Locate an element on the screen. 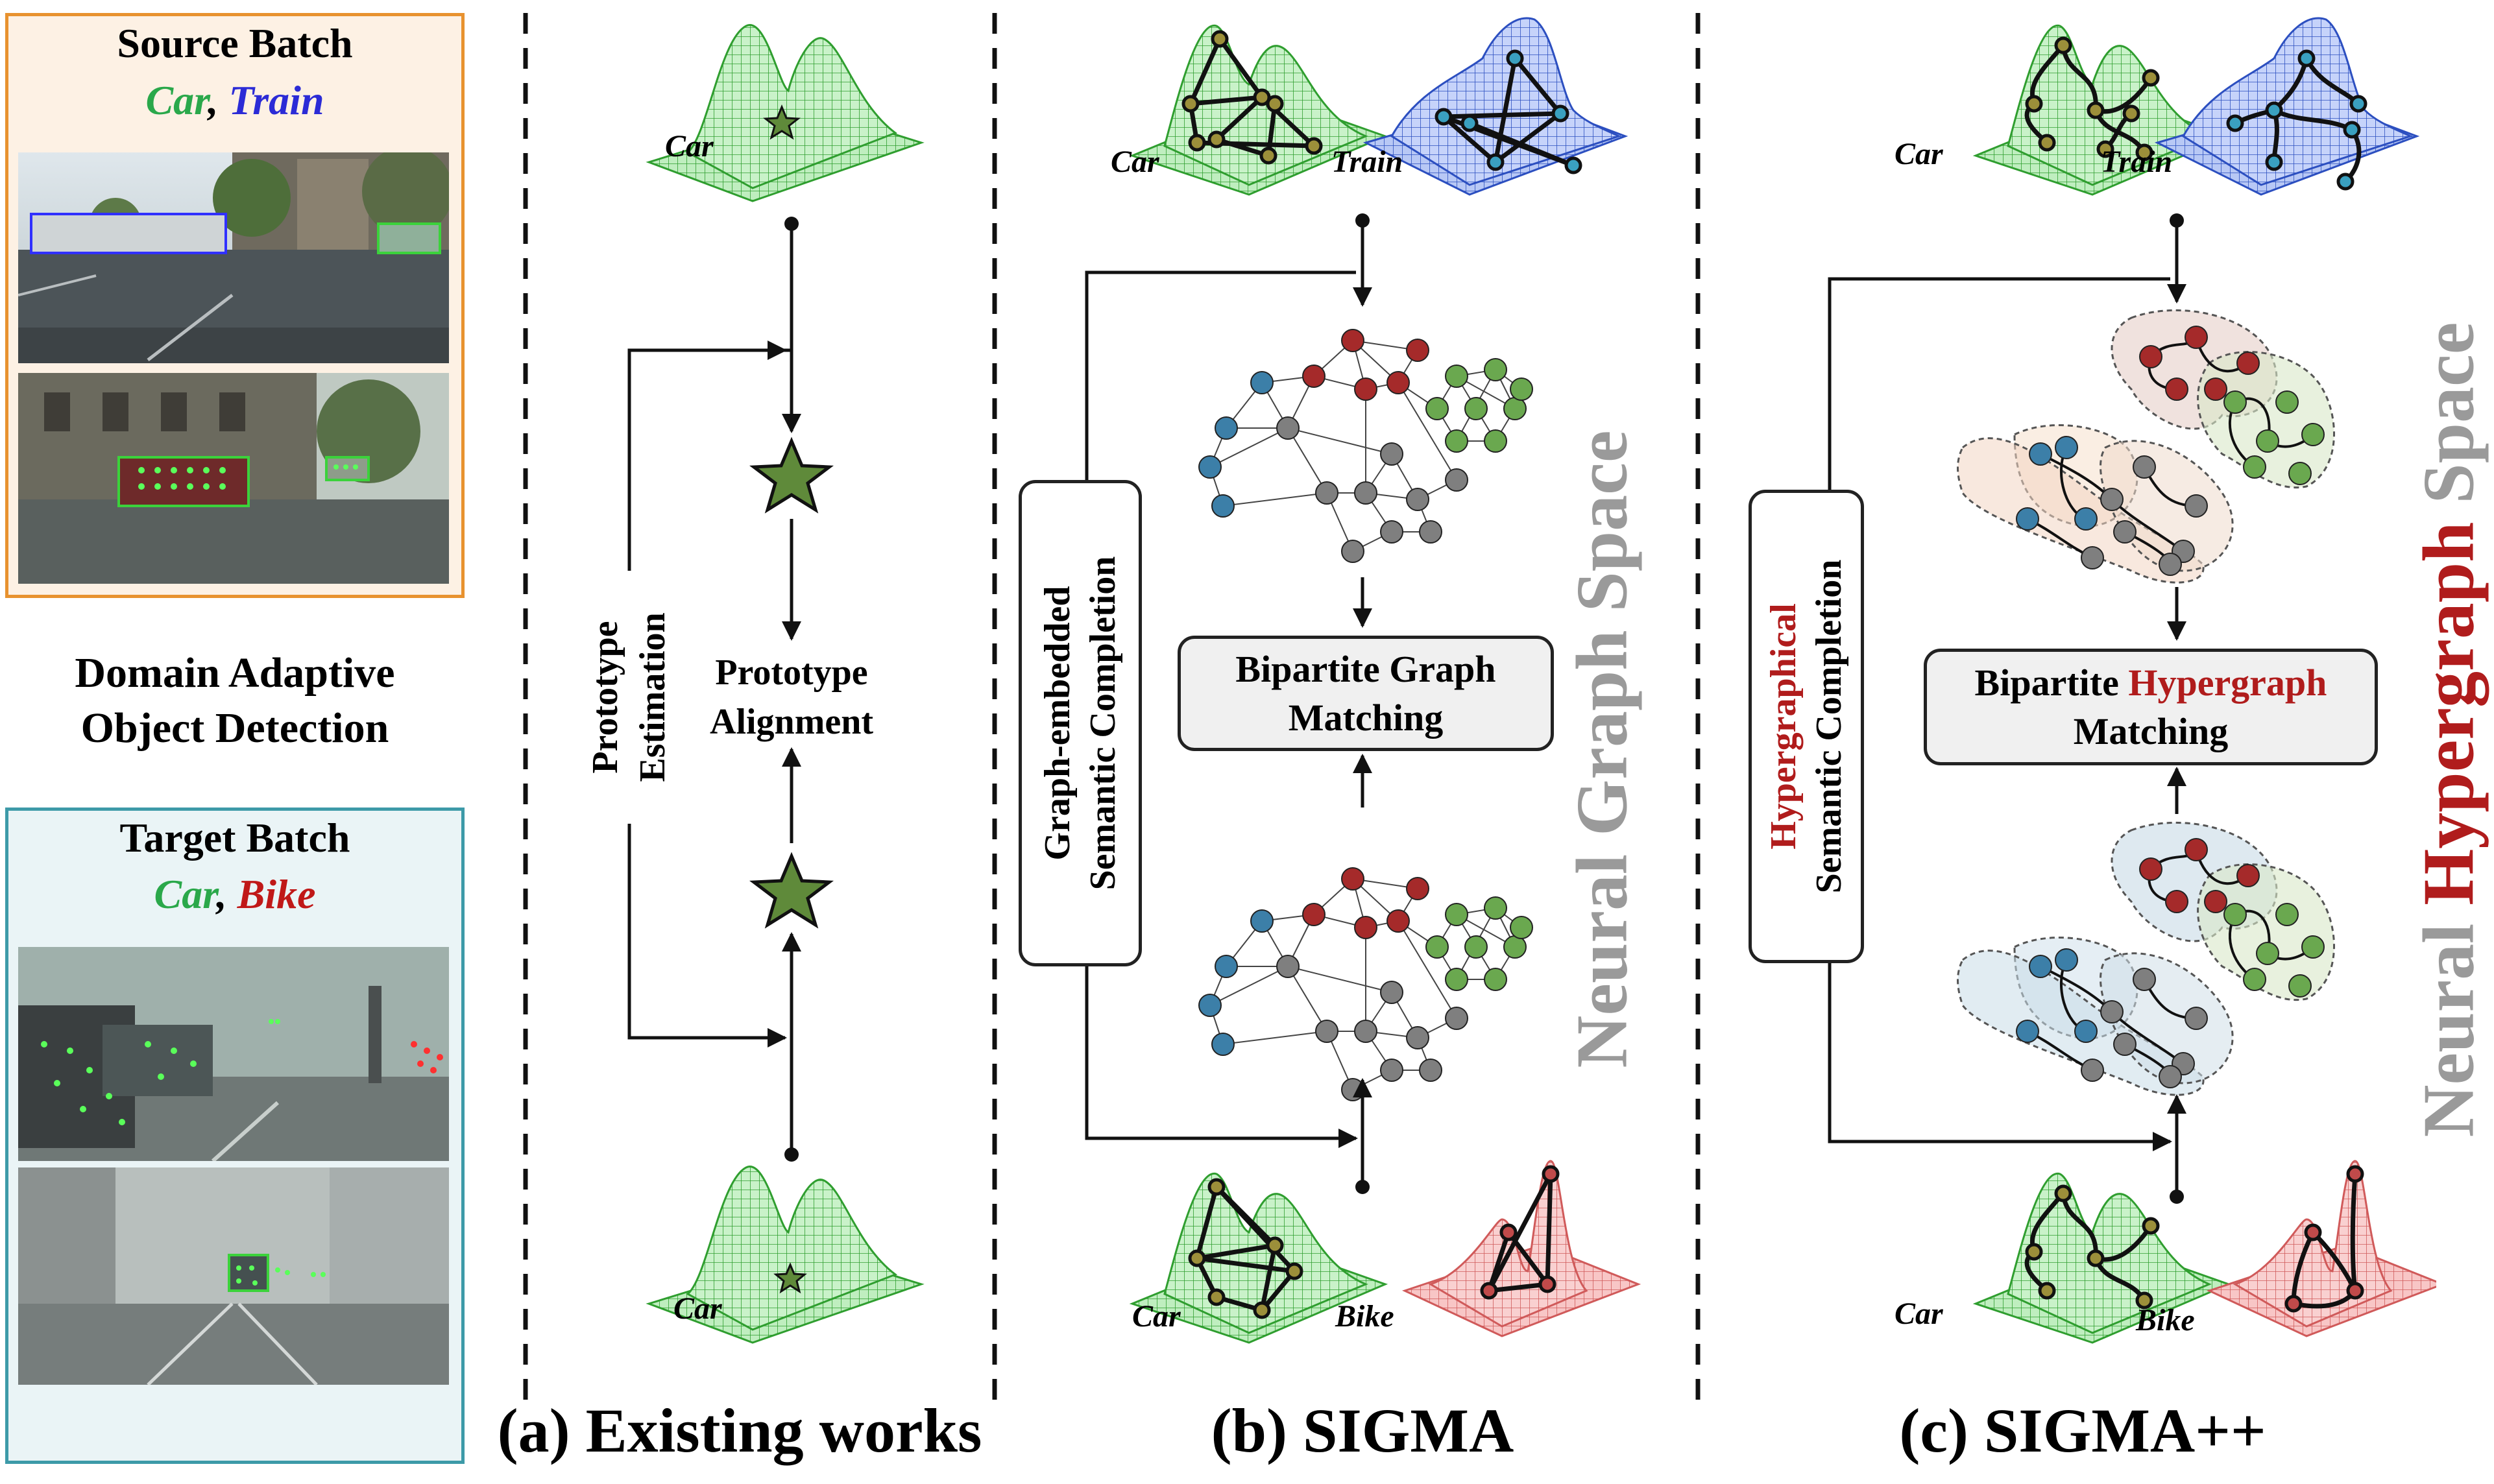  graph-embedded-semantic-completion-box: Graph-embedded Semantic Completion is located at coordinates (1080, 723).